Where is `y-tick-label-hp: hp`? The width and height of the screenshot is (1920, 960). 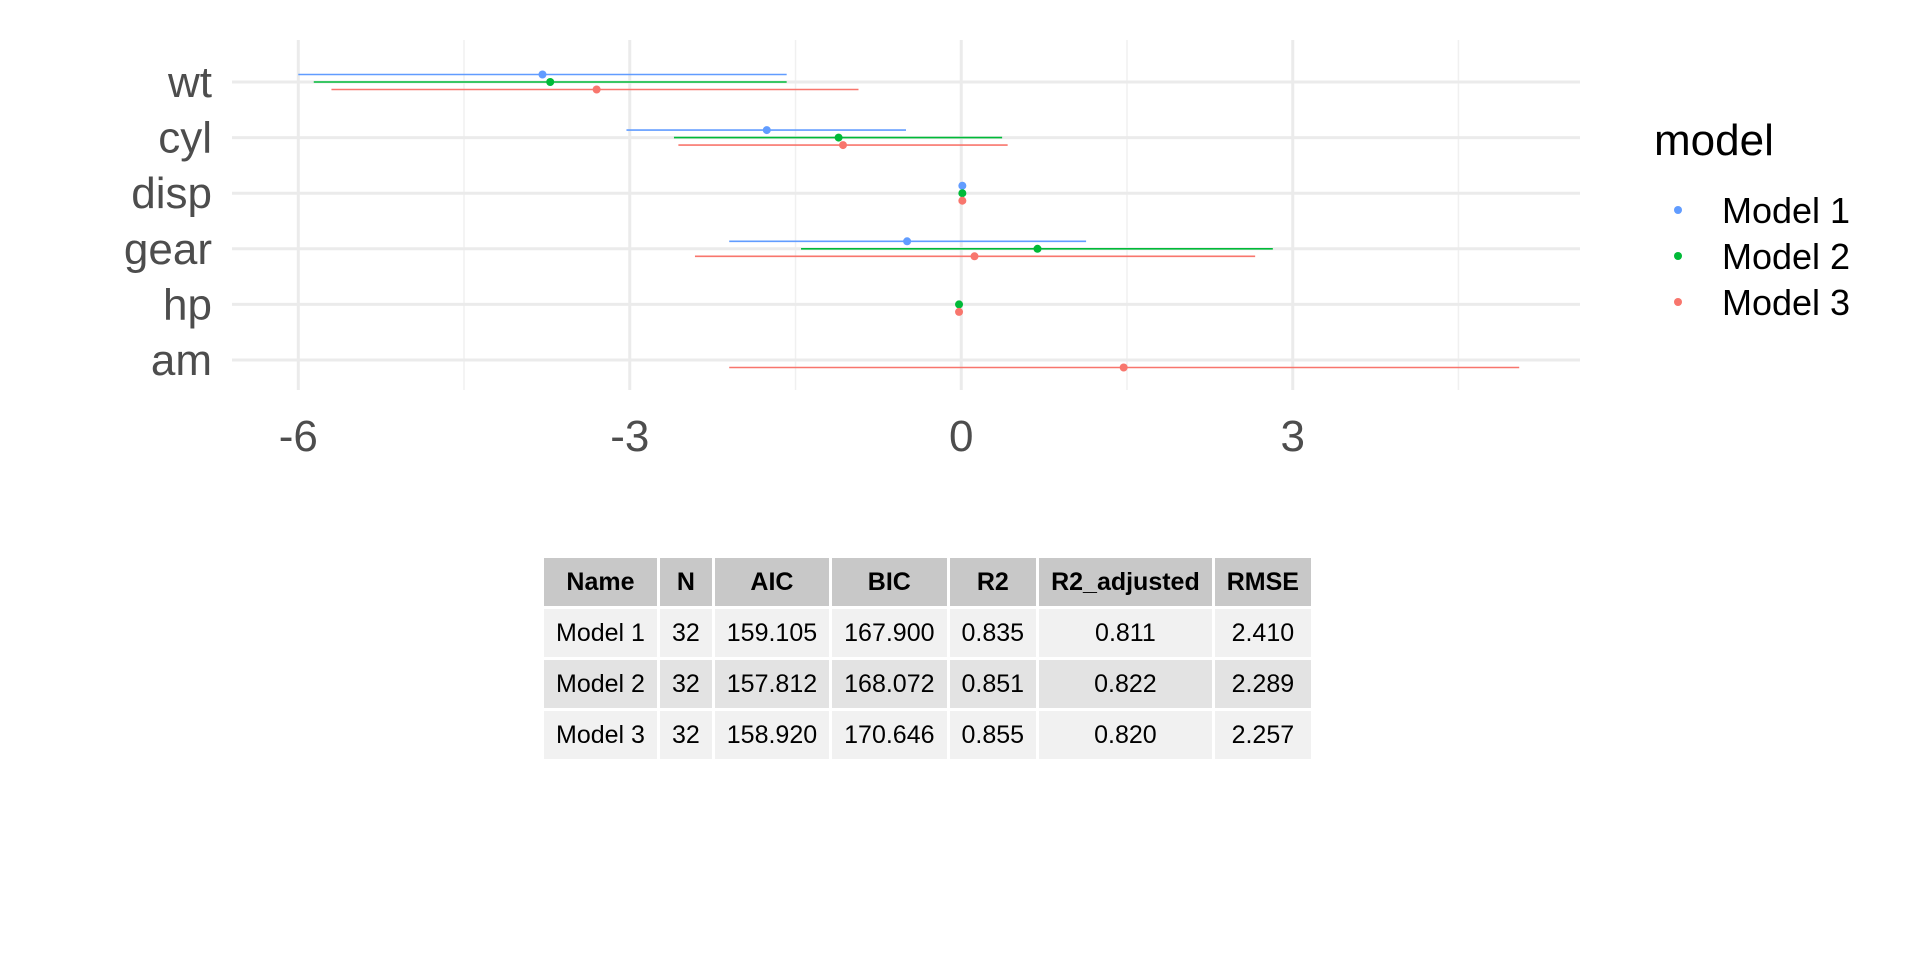 y-tick-label-hp: hp is located at coordinates (187, 304).